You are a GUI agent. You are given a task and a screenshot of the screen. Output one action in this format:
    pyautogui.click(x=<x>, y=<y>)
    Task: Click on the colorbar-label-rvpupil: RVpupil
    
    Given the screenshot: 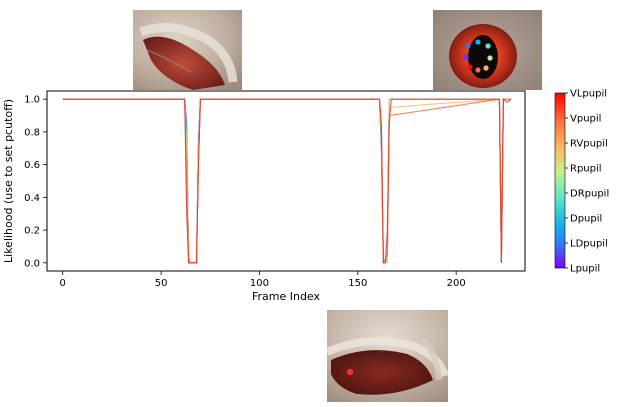 What is the action you would take?
    pyautogui.click(x=589, y=144)
    